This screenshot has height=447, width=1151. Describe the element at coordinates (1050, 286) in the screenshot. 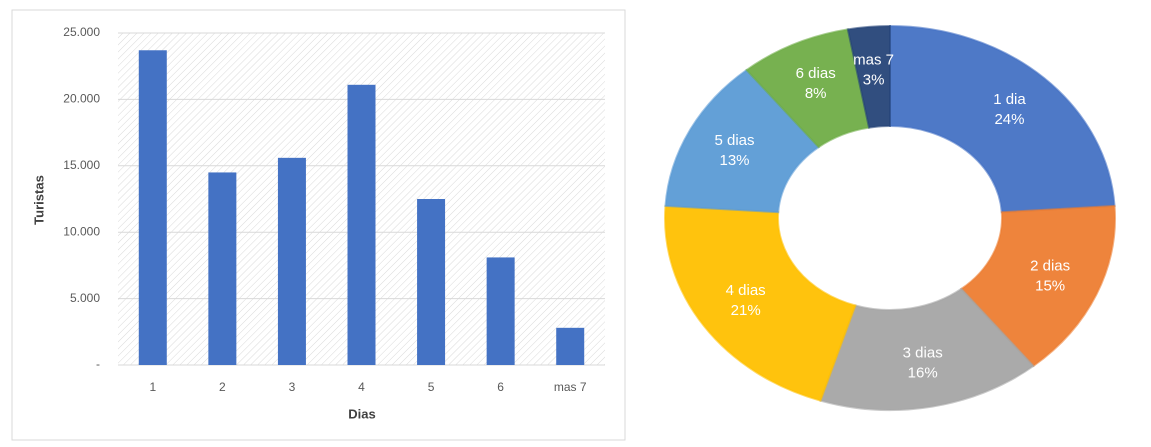

I see `segment-value-label: 15%` at that location.